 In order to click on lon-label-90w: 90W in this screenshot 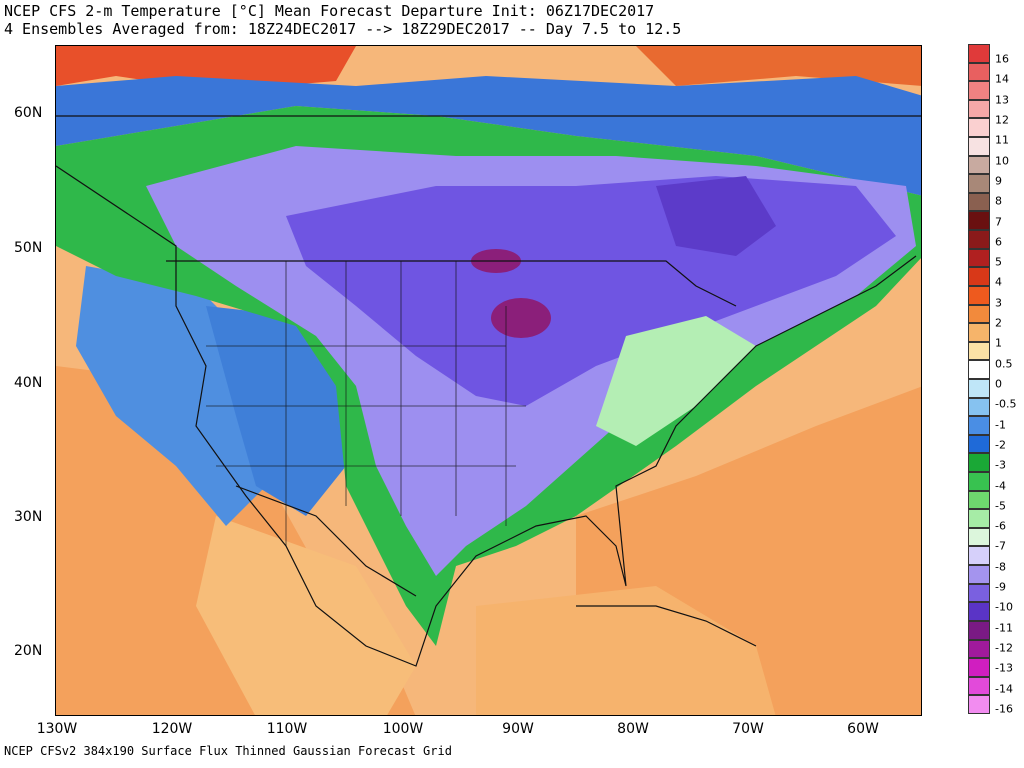, I will do `click(518, 729)`.